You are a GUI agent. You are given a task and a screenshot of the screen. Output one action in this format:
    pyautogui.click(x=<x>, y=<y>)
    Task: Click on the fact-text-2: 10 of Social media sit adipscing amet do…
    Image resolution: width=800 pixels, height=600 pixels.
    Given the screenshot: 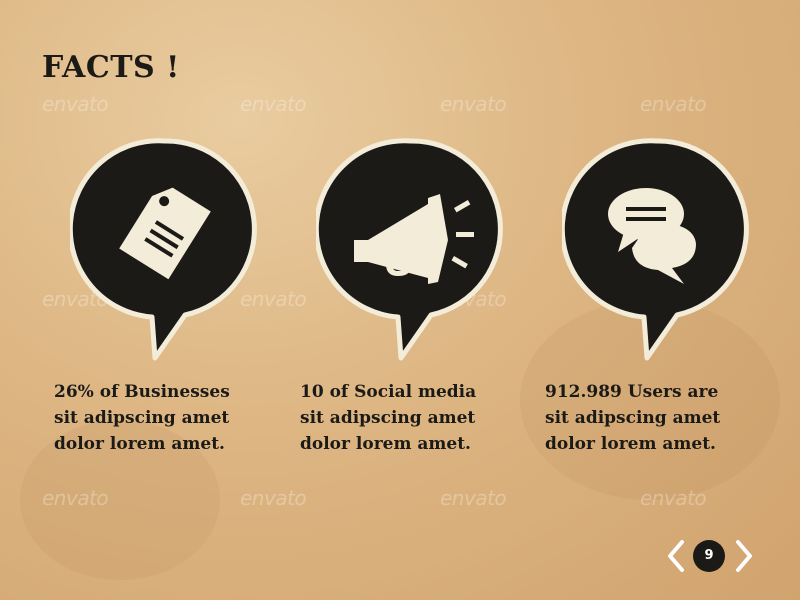 What is the action you would take?
    pyautogui.click(x=388, y=418)
    